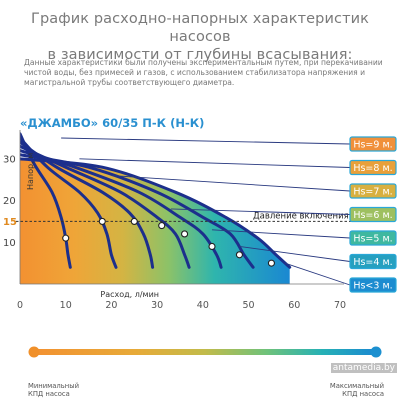  What do you see at coordinates (340, 305) in the screenshot?
I see `x-tick-label-7: 70` at bounding box center [340, 305].